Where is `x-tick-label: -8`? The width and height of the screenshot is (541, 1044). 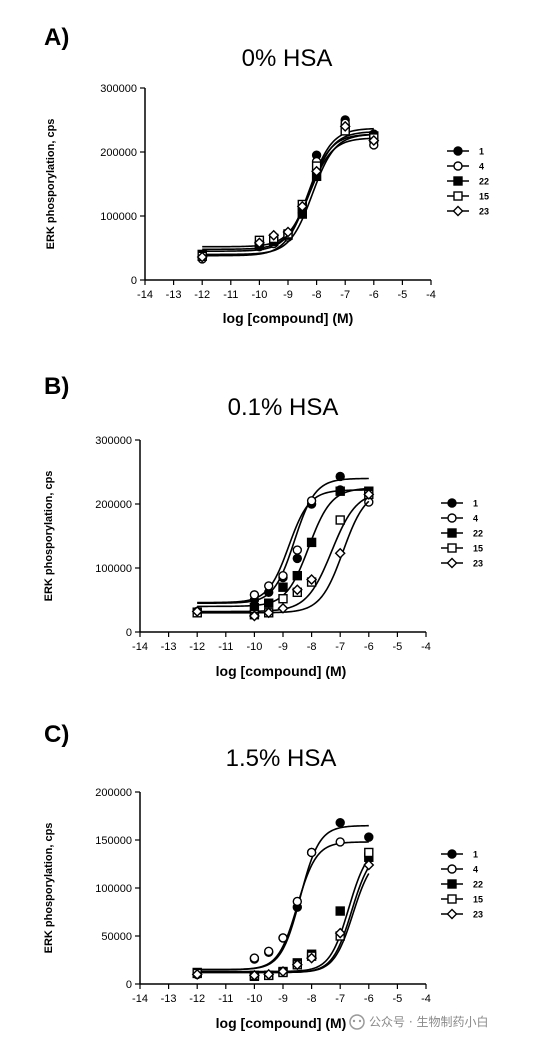 x-tick-label: -8 is located at coordinates (317, 295).